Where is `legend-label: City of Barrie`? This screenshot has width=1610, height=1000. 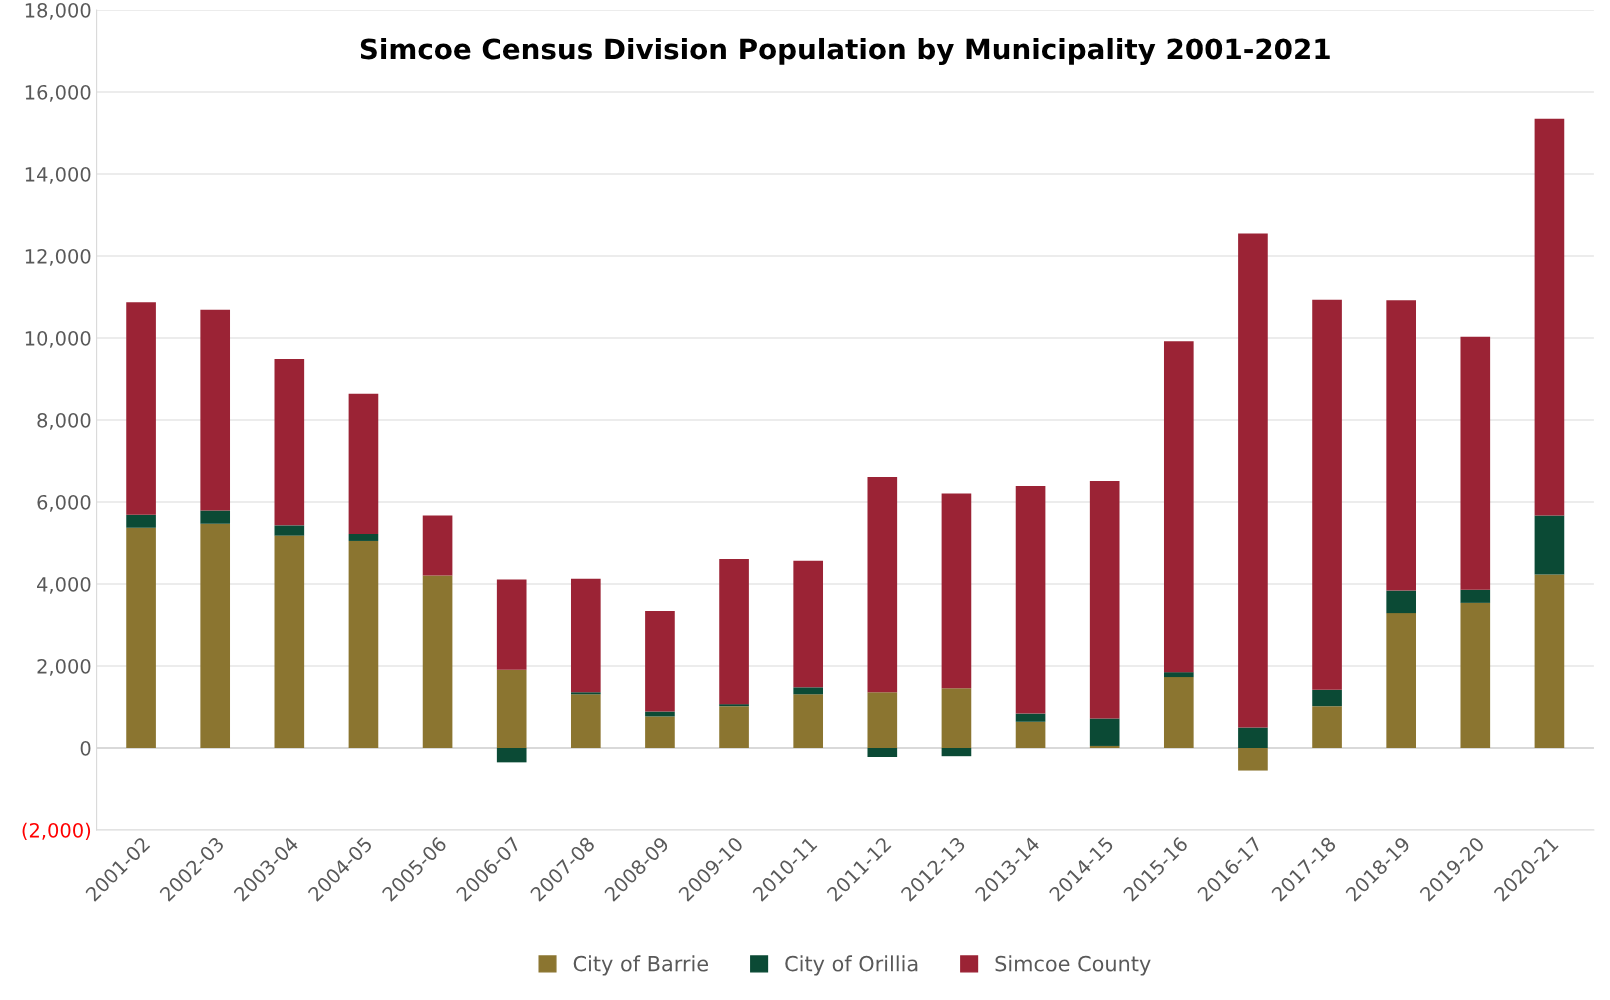 legend-label: City of Barrie is located at coordinates (641, 965).